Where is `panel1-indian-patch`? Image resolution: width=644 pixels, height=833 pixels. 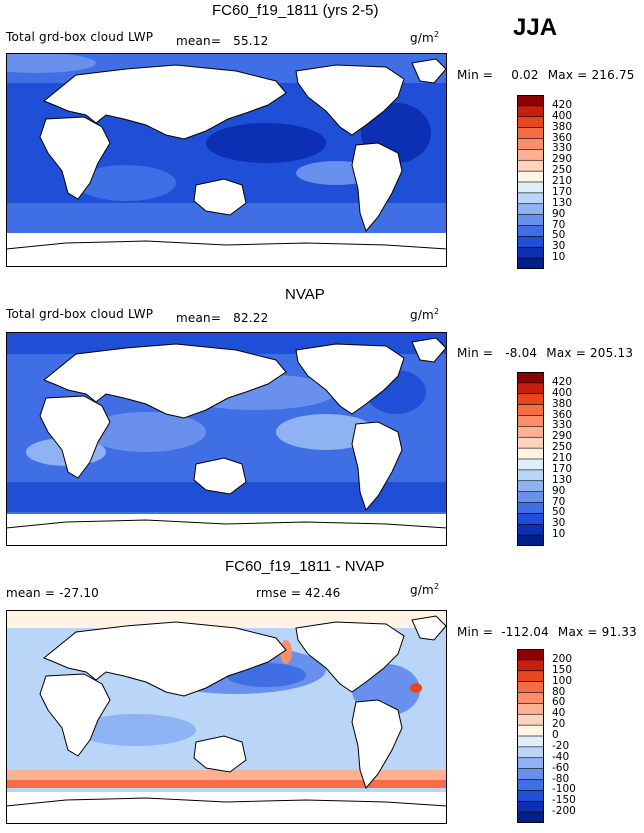 panel1-indian-patch is located at coordinates (126, 183).